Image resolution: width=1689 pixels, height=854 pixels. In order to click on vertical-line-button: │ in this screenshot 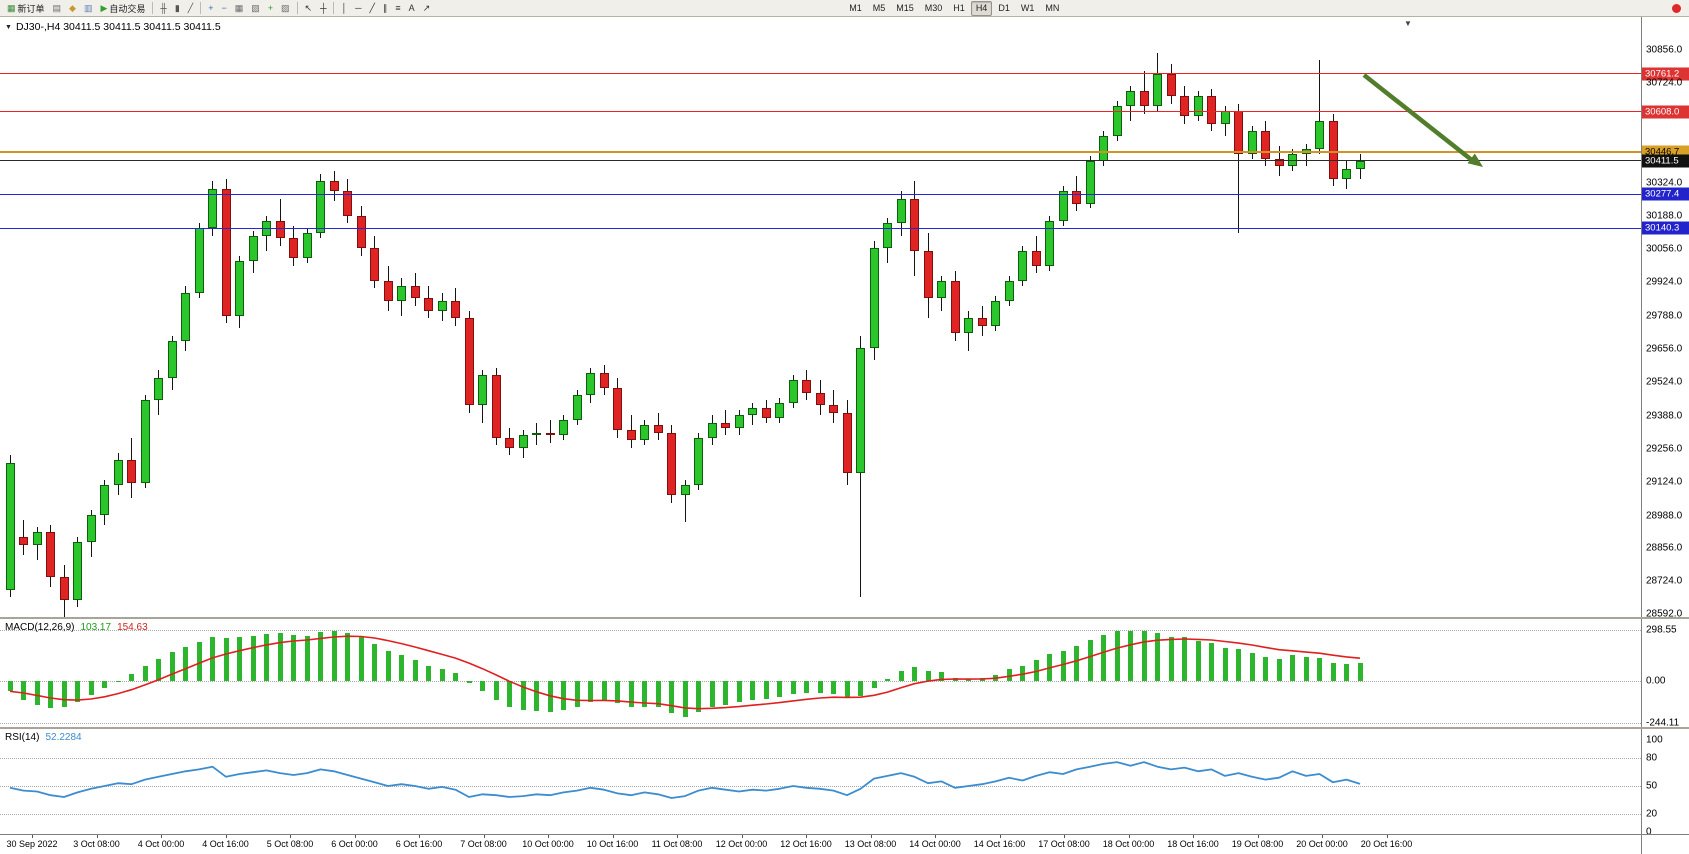, I will do `click(344, 8)`.